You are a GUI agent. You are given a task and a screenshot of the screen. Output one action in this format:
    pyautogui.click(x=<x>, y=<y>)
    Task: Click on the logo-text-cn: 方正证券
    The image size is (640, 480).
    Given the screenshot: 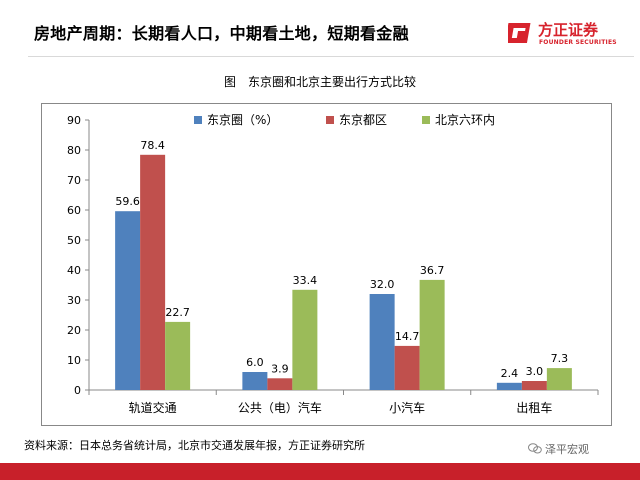 What is the action you would take?
    pyautogui.click(x=568, y=30)
    